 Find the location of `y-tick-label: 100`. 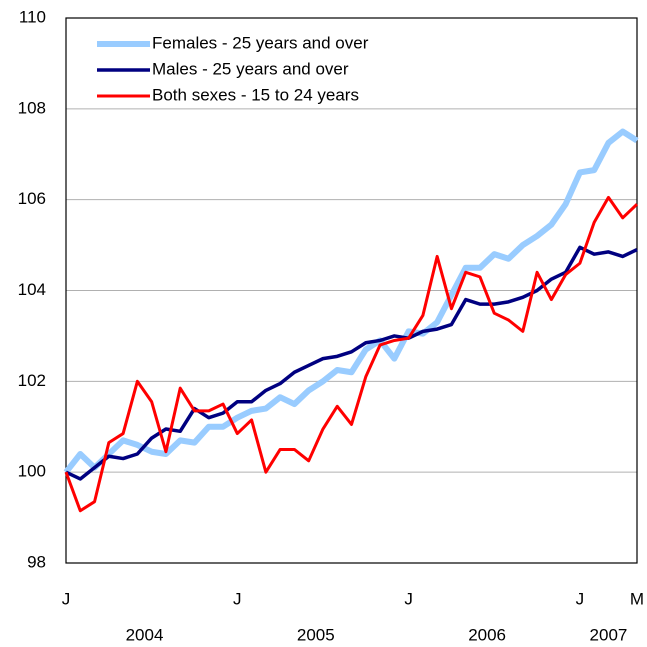

y-tick-label: 100 is located at coordinates (32, 471).